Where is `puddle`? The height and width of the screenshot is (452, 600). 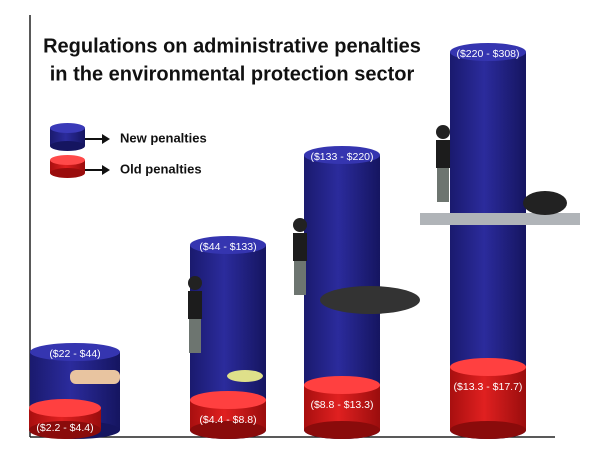 puddle is located at coordinates (245, 376).